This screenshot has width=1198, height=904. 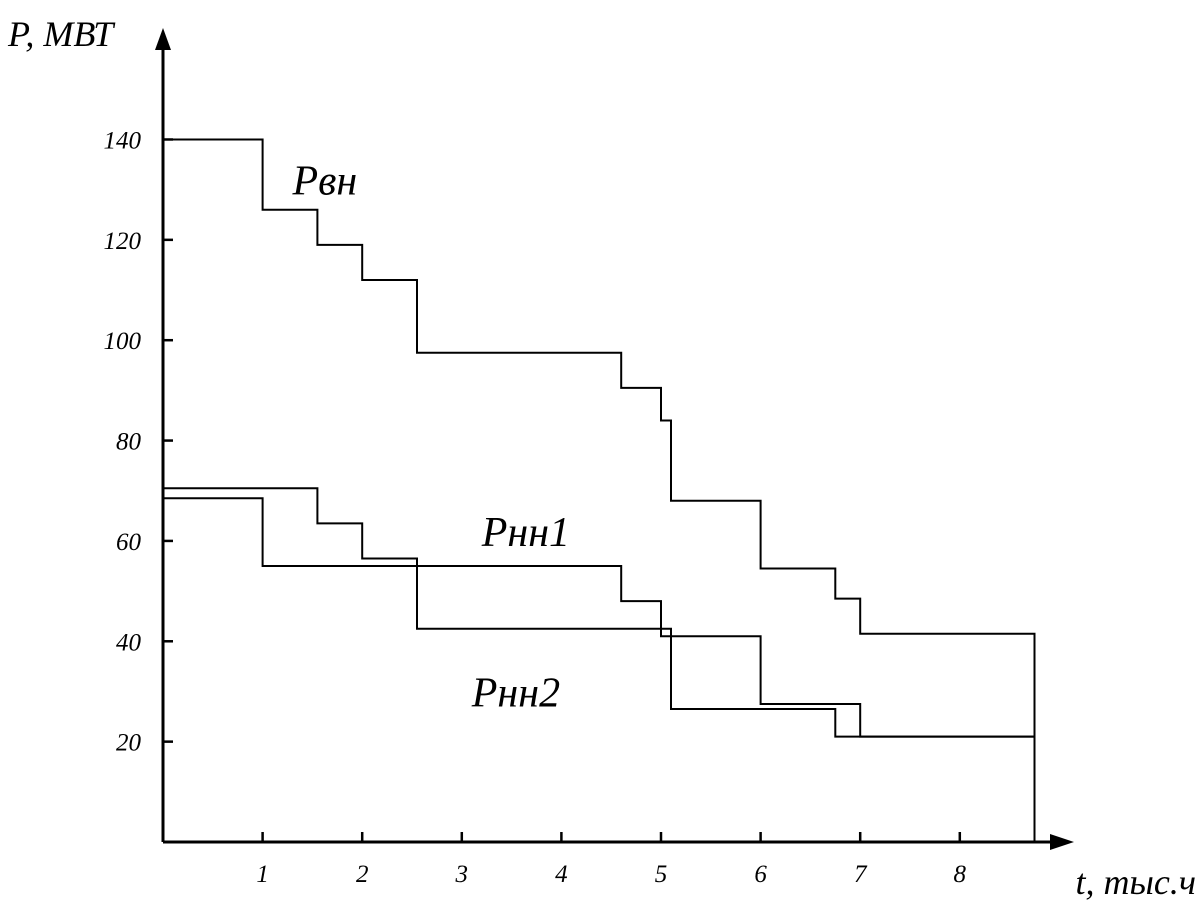 What do you see at coordinates (129, 542) in the screenshot?
I see `y-tick-label: 60` at bounding box center [129, 542].